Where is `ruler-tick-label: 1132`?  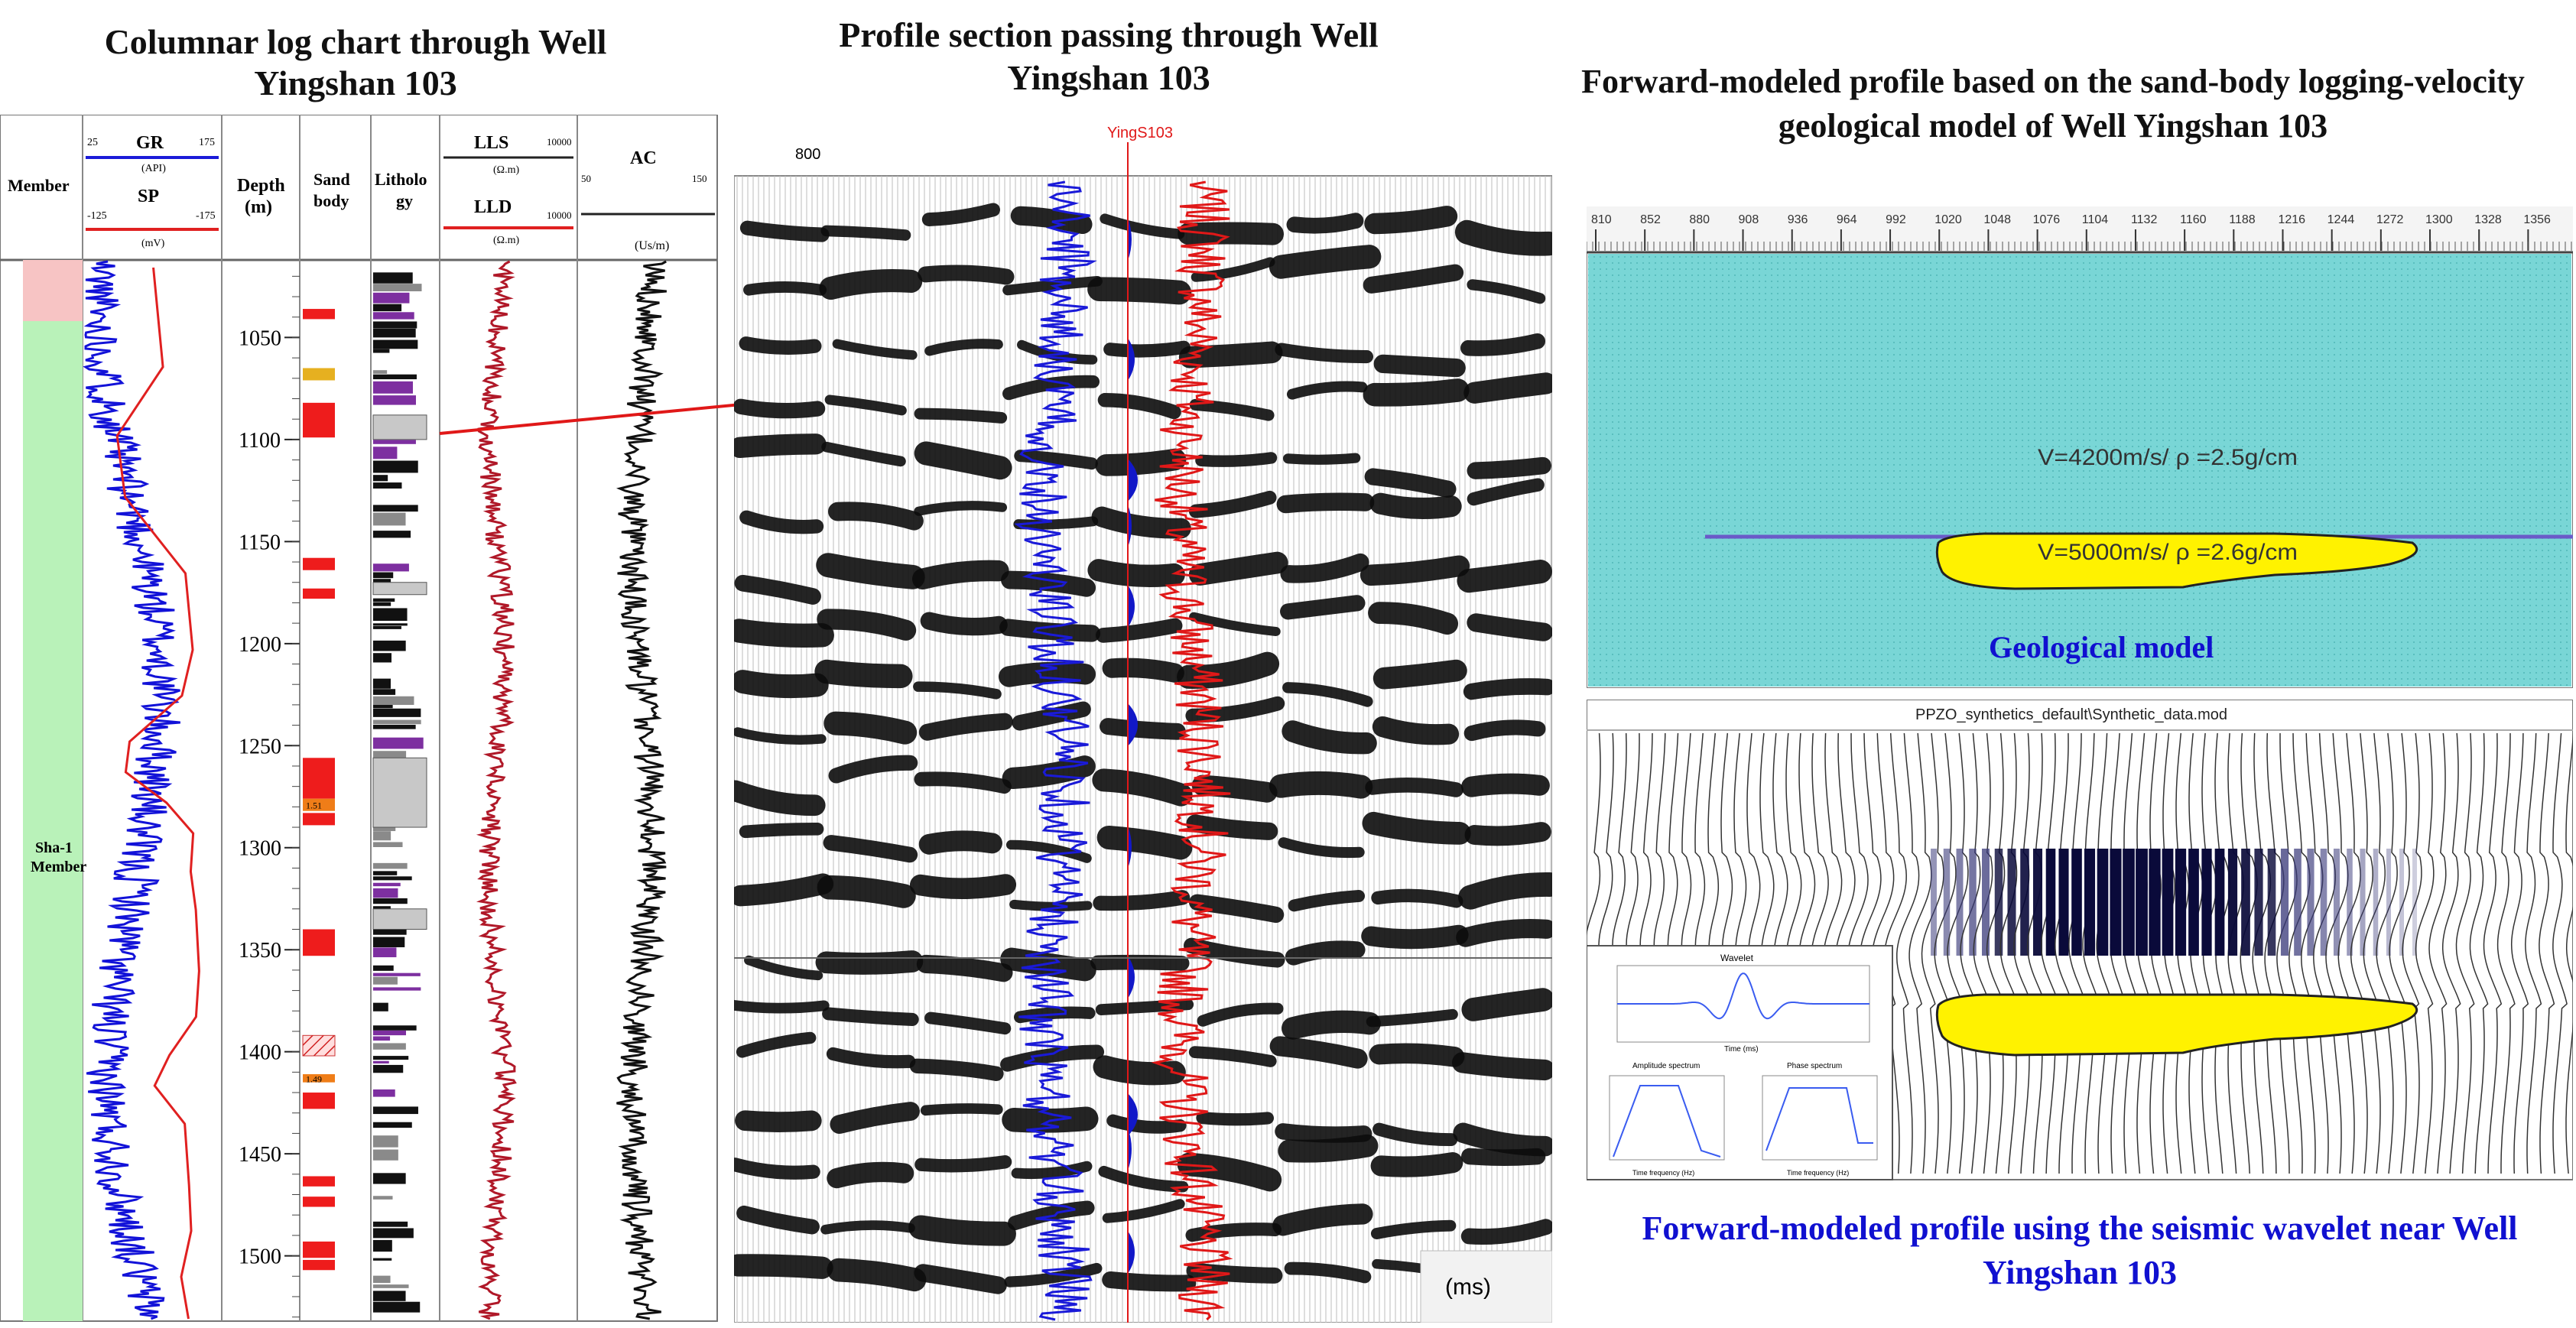
ruler-tick-label: 1132 is located at coordinates (2145, 219).